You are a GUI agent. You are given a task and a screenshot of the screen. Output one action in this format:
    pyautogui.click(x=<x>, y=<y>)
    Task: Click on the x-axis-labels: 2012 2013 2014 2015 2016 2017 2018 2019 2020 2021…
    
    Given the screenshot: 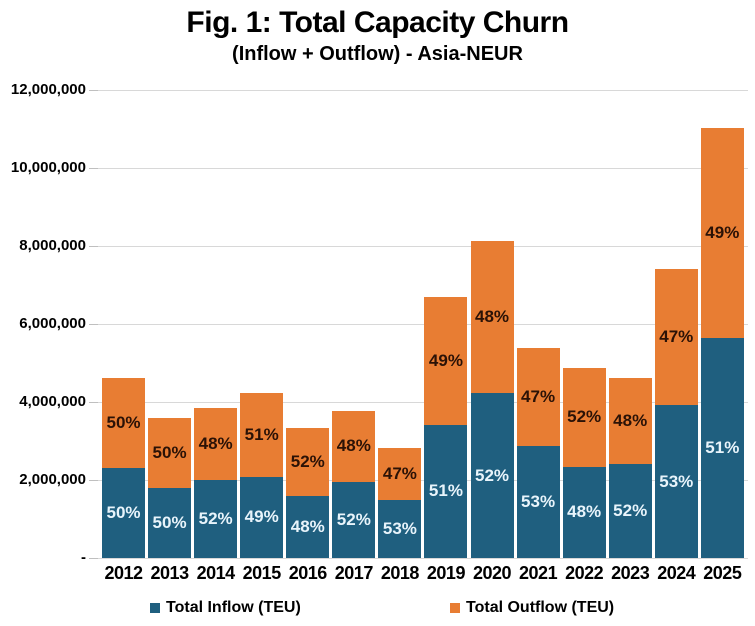 What is the action you would take?
    pyautogui.click(x=423, y=573)
    